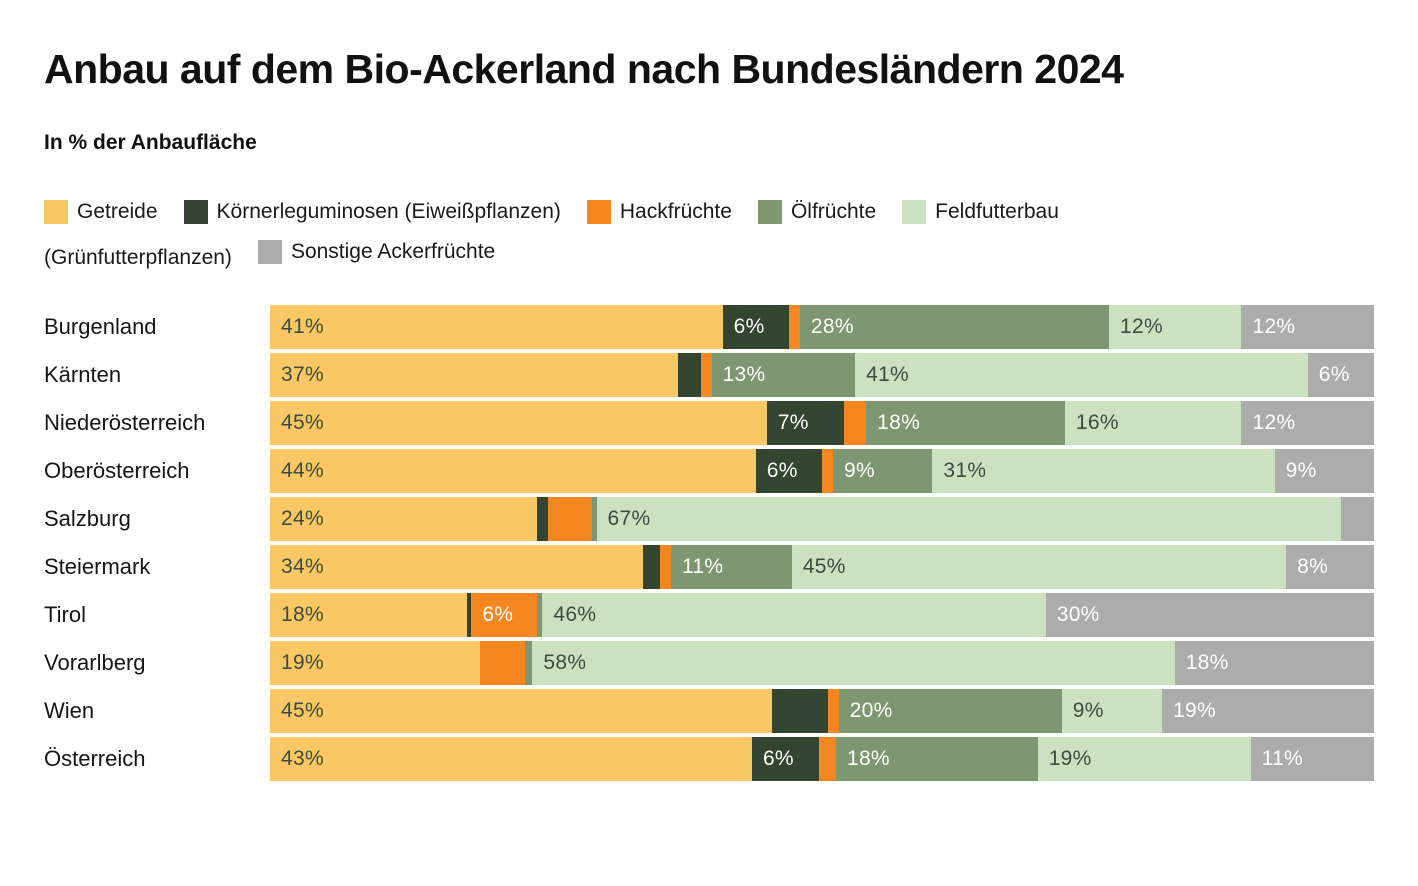 The height and width of the screenshot is (886, 1418). What do you see at coordinates (1209, 615) in the screenshot?
I see `bar-segment: 30%` at bounding box center [1209, 615].